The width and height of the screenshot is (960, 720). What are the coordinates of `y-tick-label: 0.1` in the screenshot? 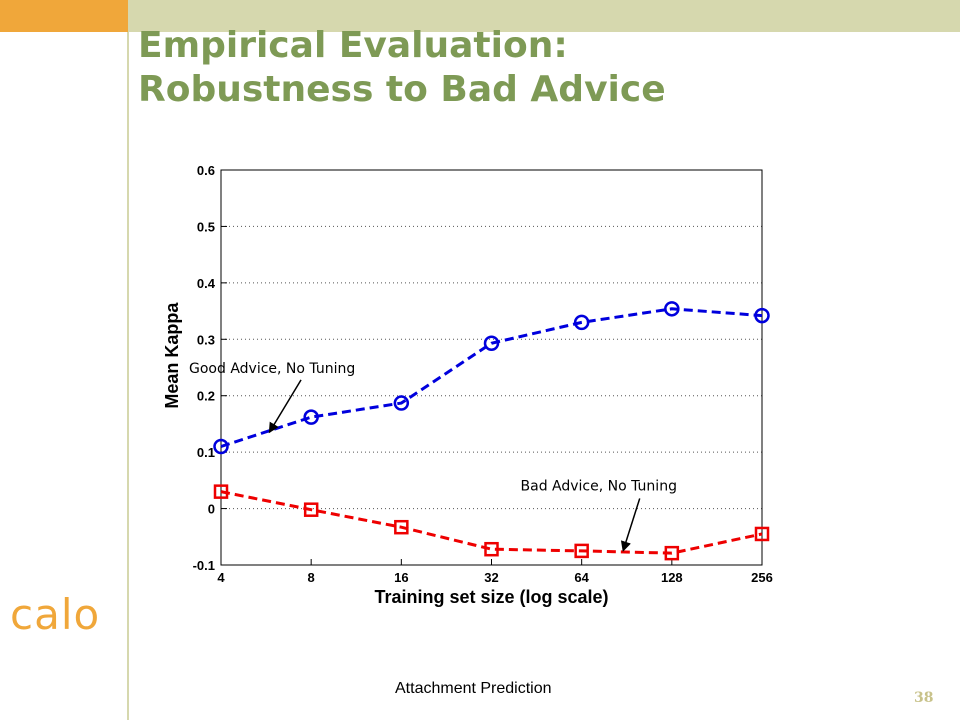 It's located at (206, 452).